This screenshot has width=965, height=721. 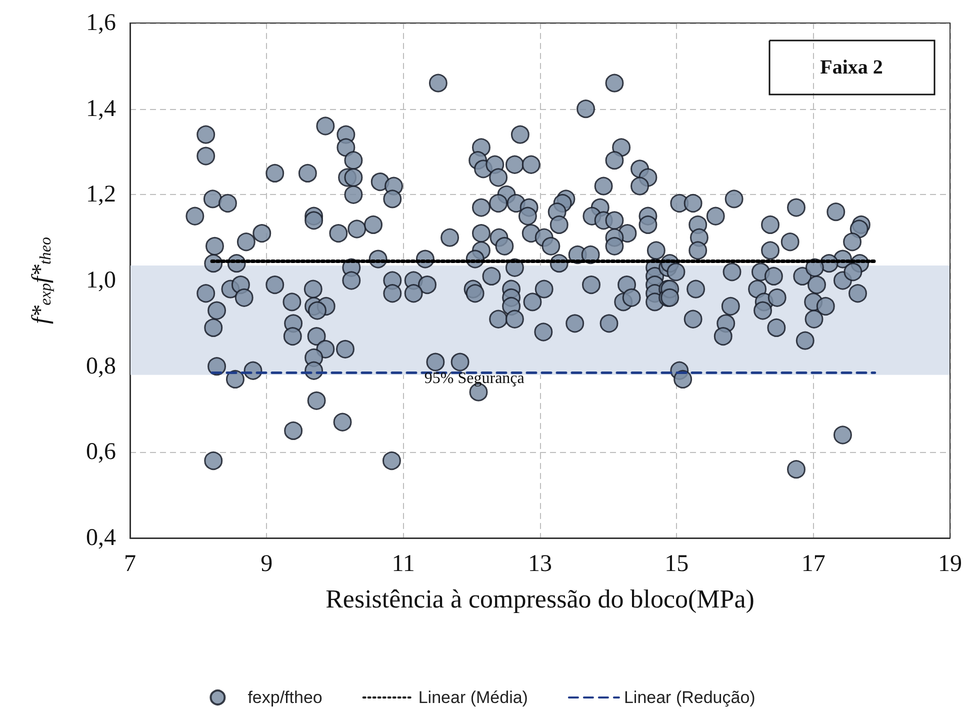 I want to click on x-tick-label: 17, so click(x=813, y=564).